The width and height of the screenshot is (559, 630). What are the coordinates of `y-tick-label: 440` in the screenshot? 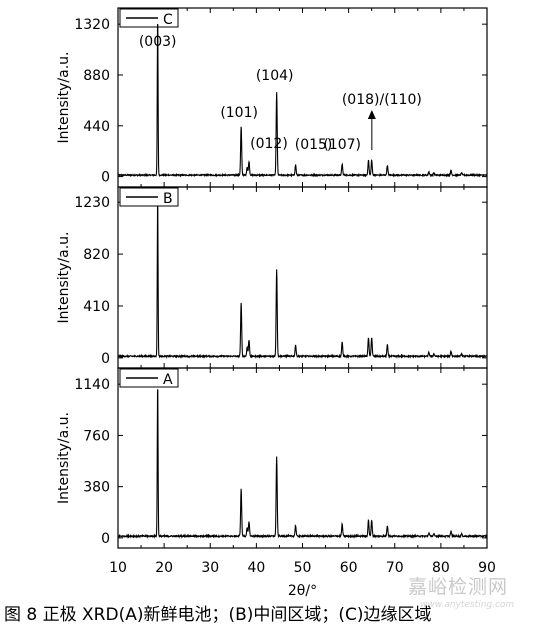 It's located at (96, 127).